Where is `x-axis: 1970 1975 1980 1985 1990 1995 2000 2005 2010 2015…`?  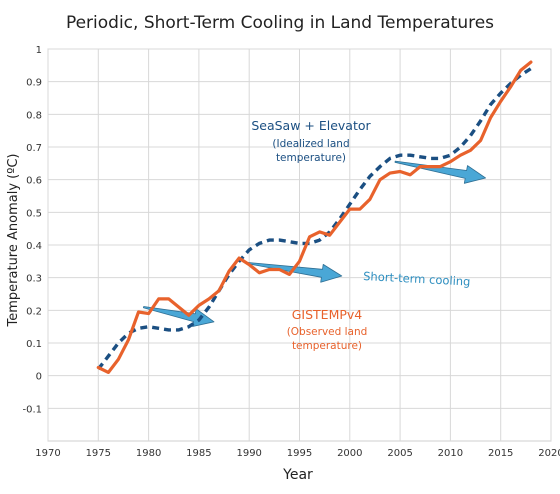
x-axis: 1970 1975 1980 1985 1990 1995 2000 2005 2010 2015… is located at coordinates (297, 453).